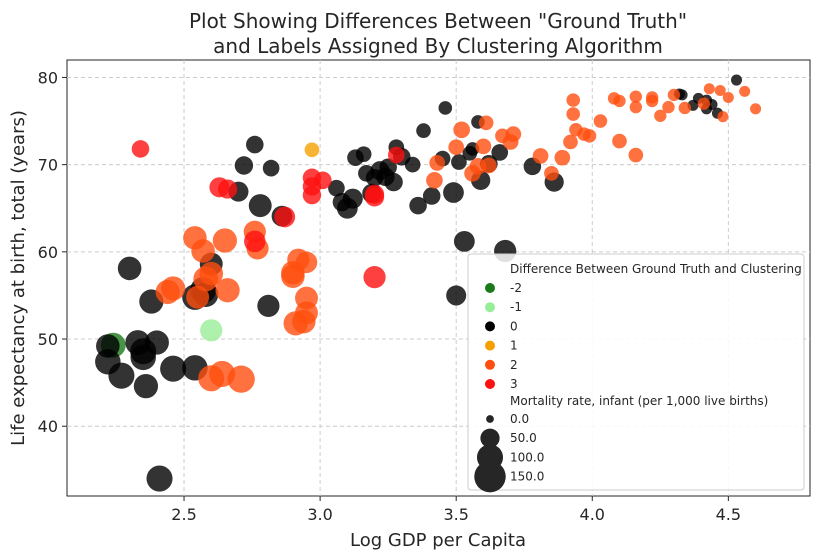  I want to click on x-axis-label: Log GDP per Capita, so click(438, 540).